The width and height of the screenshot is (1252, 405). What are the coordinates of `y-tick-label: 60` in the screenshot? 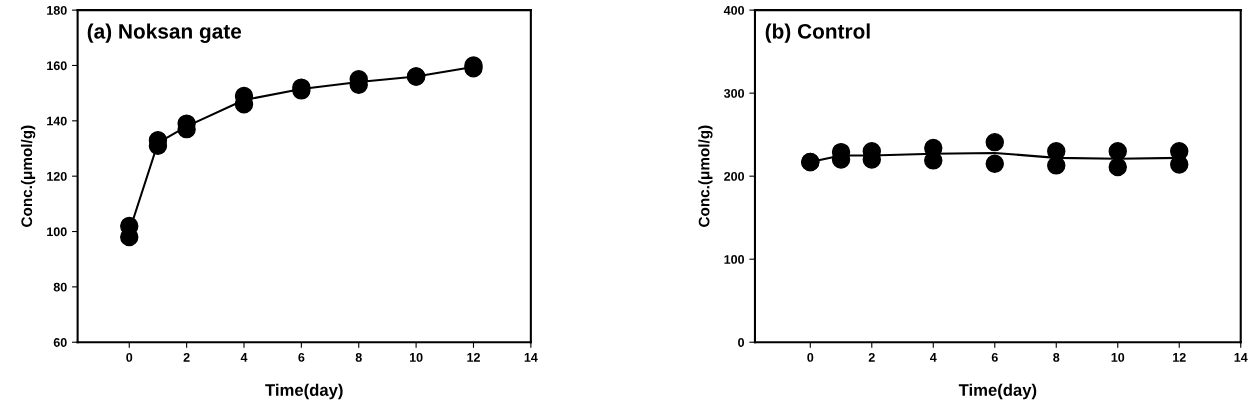 It's located at (60, 342).